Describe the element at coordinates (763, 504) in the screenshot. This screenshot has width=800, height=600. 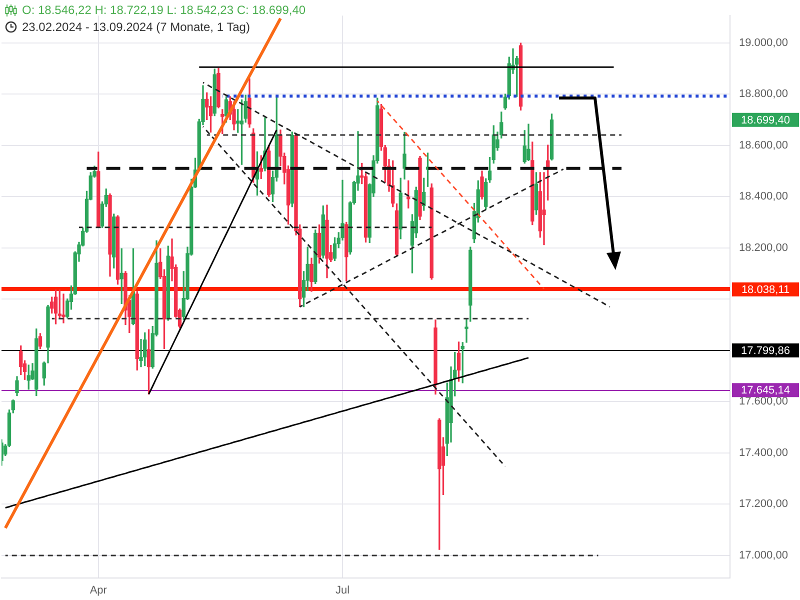
I see `y-tick-label: 17.200,00` at that location.